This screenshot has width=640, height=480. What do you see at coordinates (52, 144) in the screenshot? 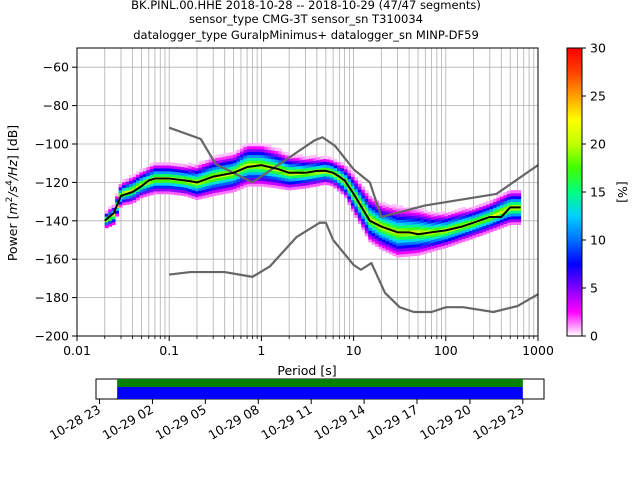
I see `y-tick-label: −100` at bounding box center [52, 144].